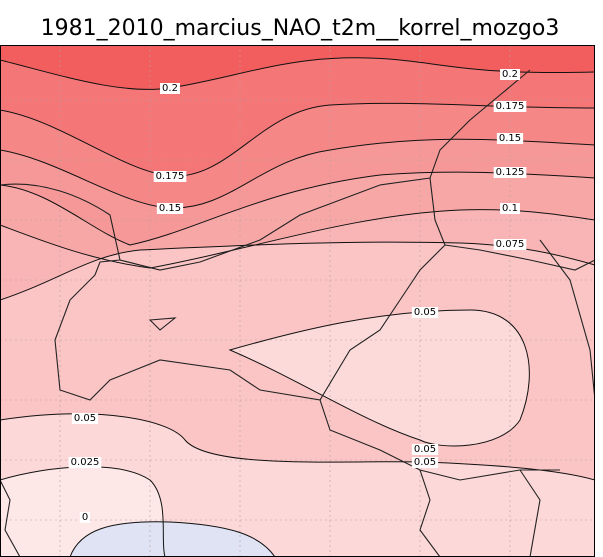 The width and height of the screenshot is (603, 557). I want to click on contour-label: 0.075, so click(510, 244).